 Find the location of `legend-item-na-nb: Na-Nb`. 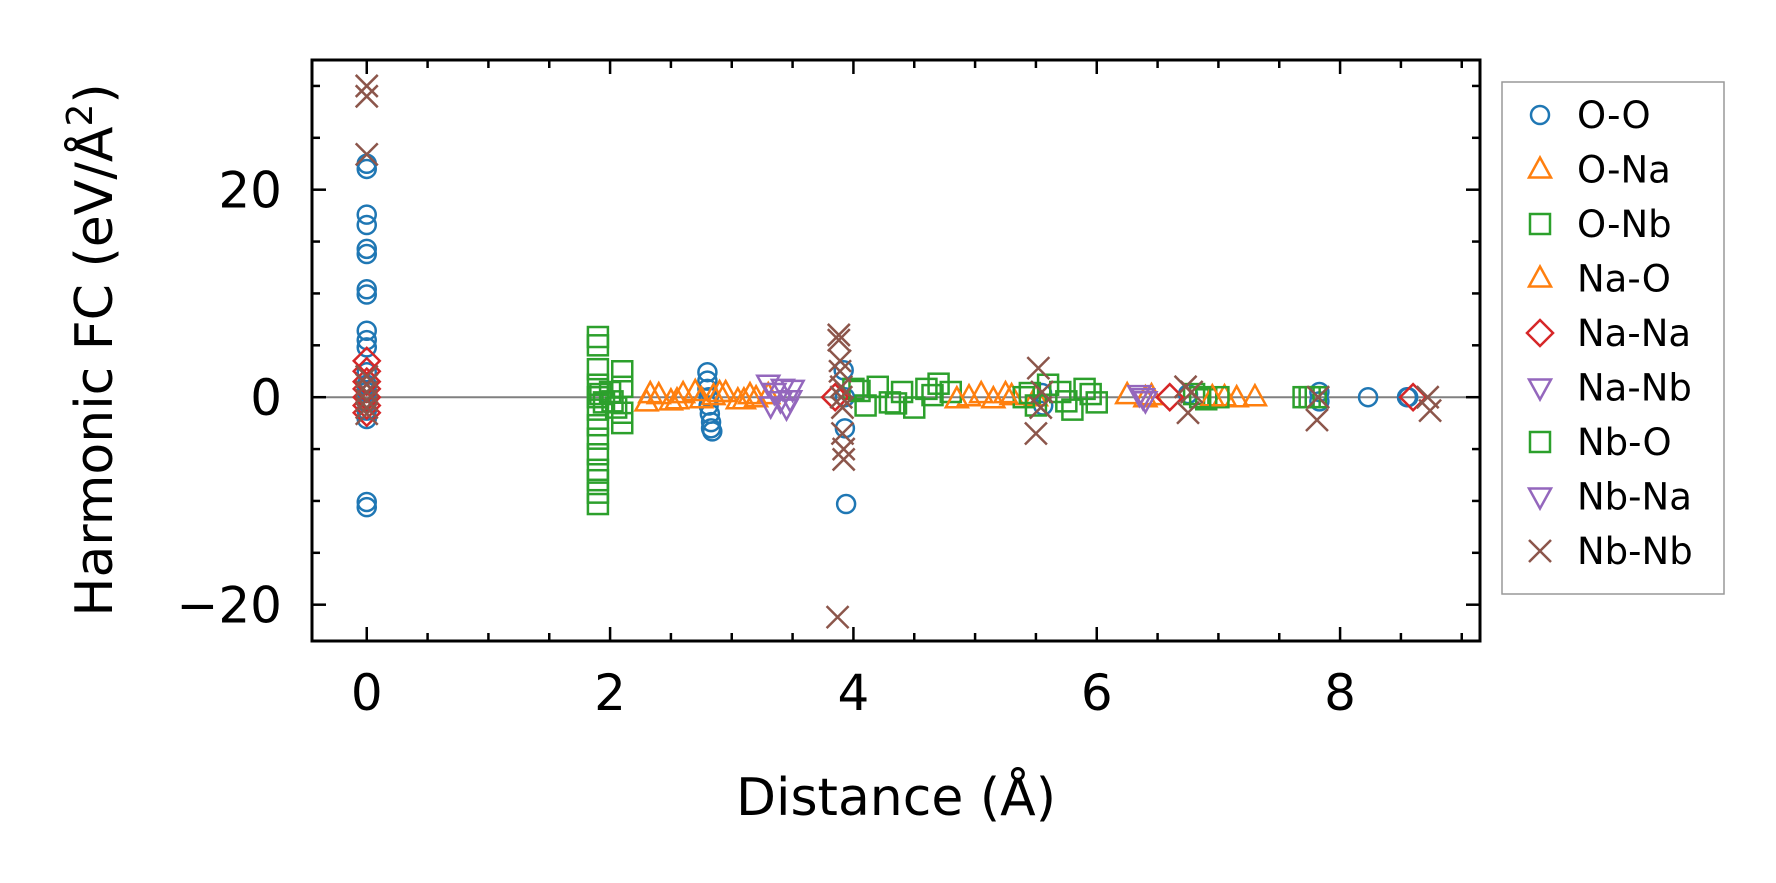

legend-item-na-nb: Na-Nb is located at coordinates (1609, 388).